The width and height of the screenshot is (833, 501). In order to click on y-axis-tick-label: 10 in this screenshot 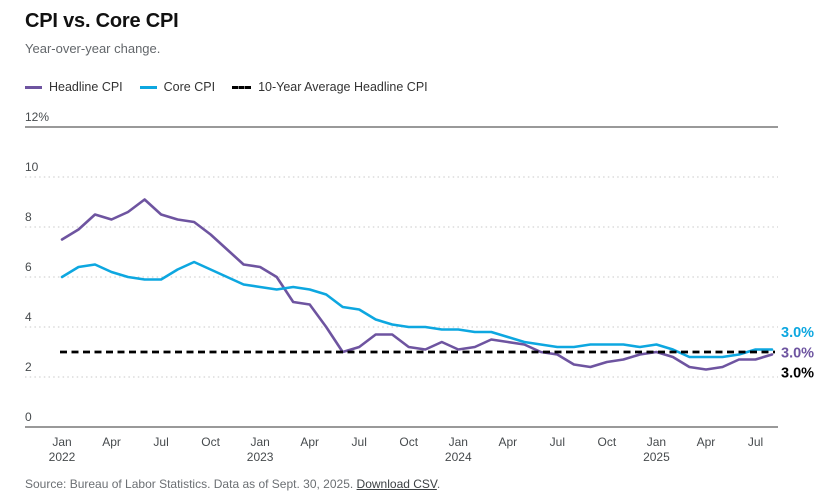, I will do `click(32, 167)`.